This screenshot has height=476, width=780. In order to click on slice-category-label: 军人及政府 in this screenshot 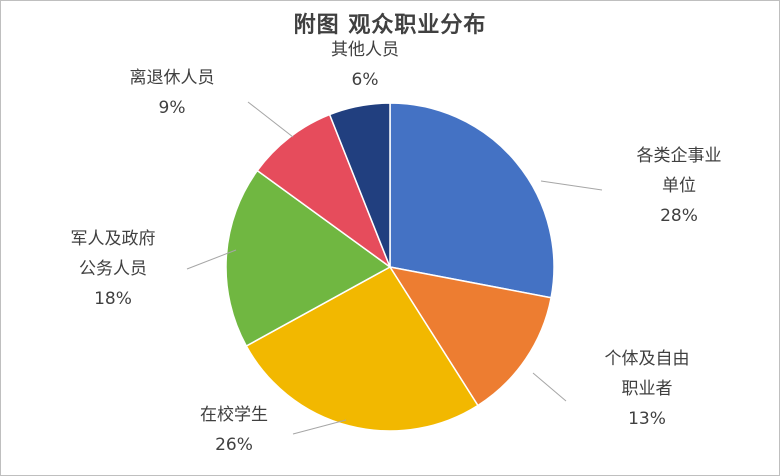, I will do `click(113, 239)`.